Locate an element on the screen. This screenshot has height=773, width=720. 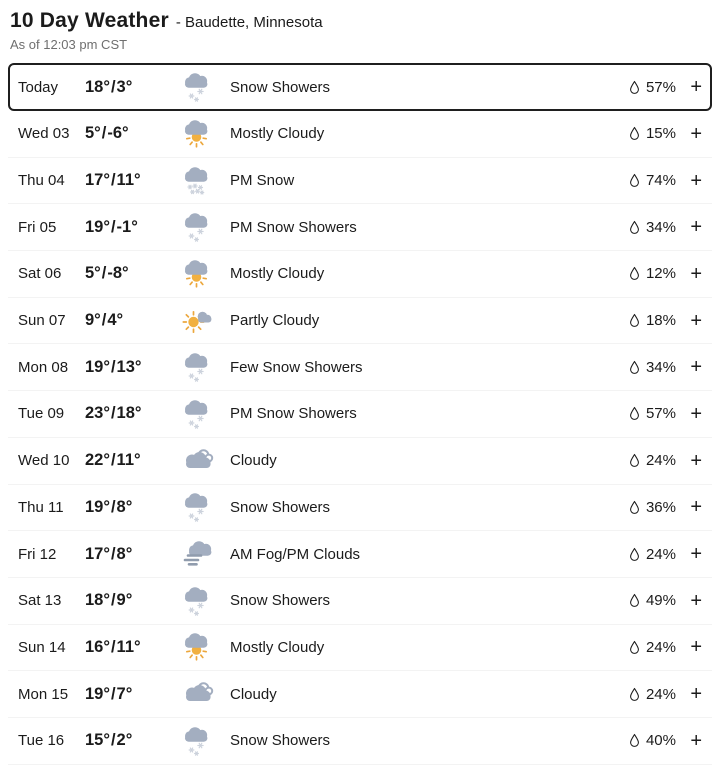
forecast-row: Fri 05 19°/-1° PM Snow Showers 34% + is located at coordinates (360, 228).